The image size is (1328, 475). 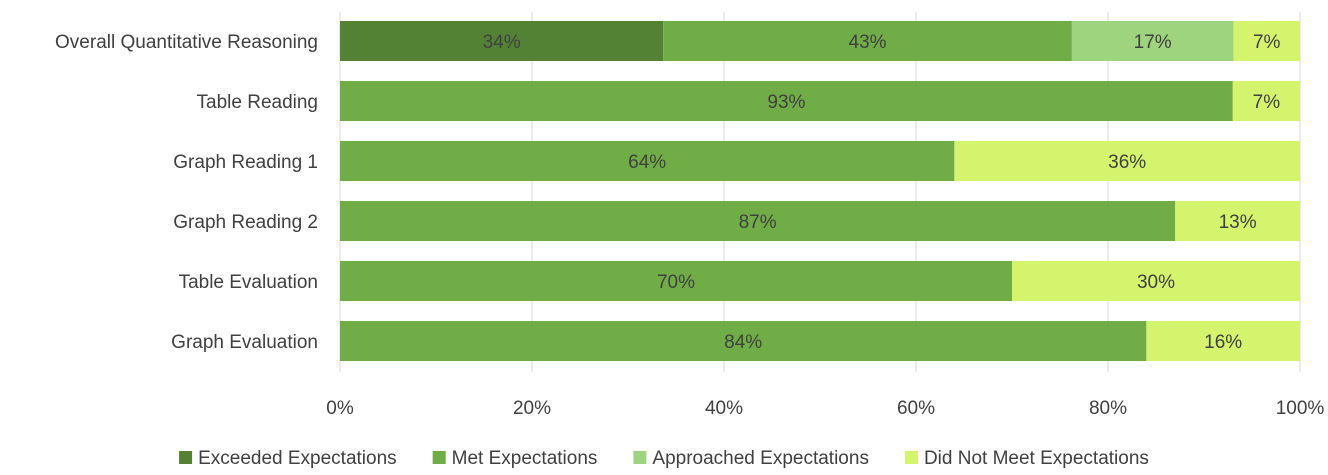 I want to click on legend-label: Met Expectations, so click(x=525, y=458).